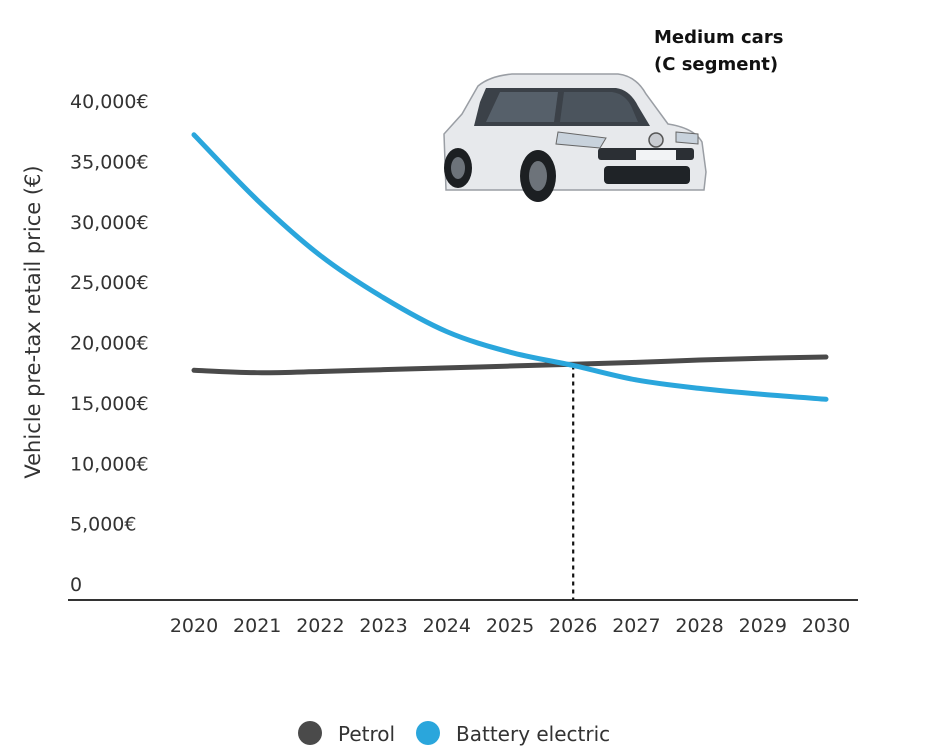  I want to click on x-tick-label: 2023, so click(383, 626).